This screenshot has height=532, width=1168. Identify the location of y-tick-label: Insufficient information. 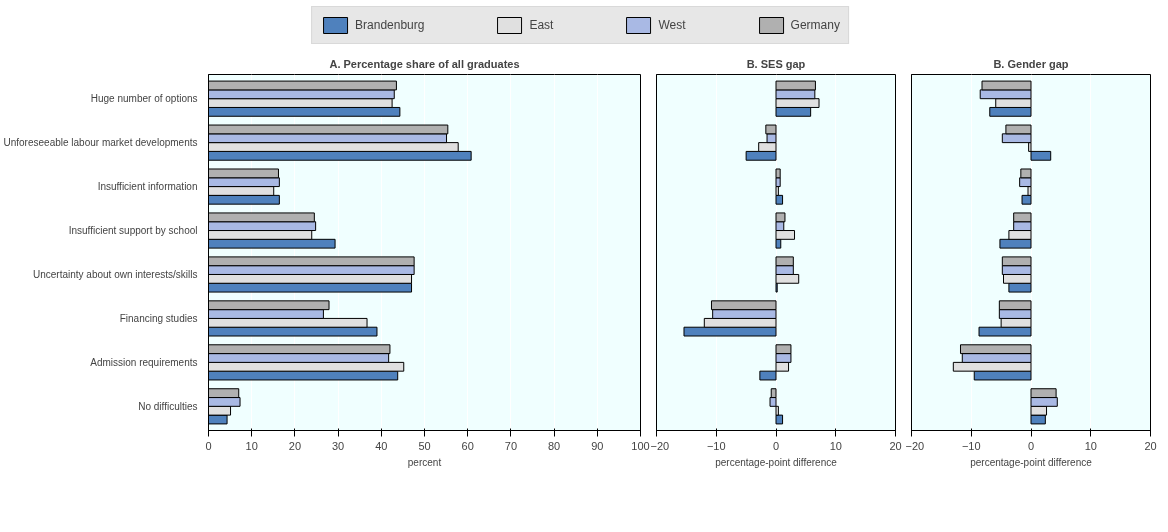
(147, 187).